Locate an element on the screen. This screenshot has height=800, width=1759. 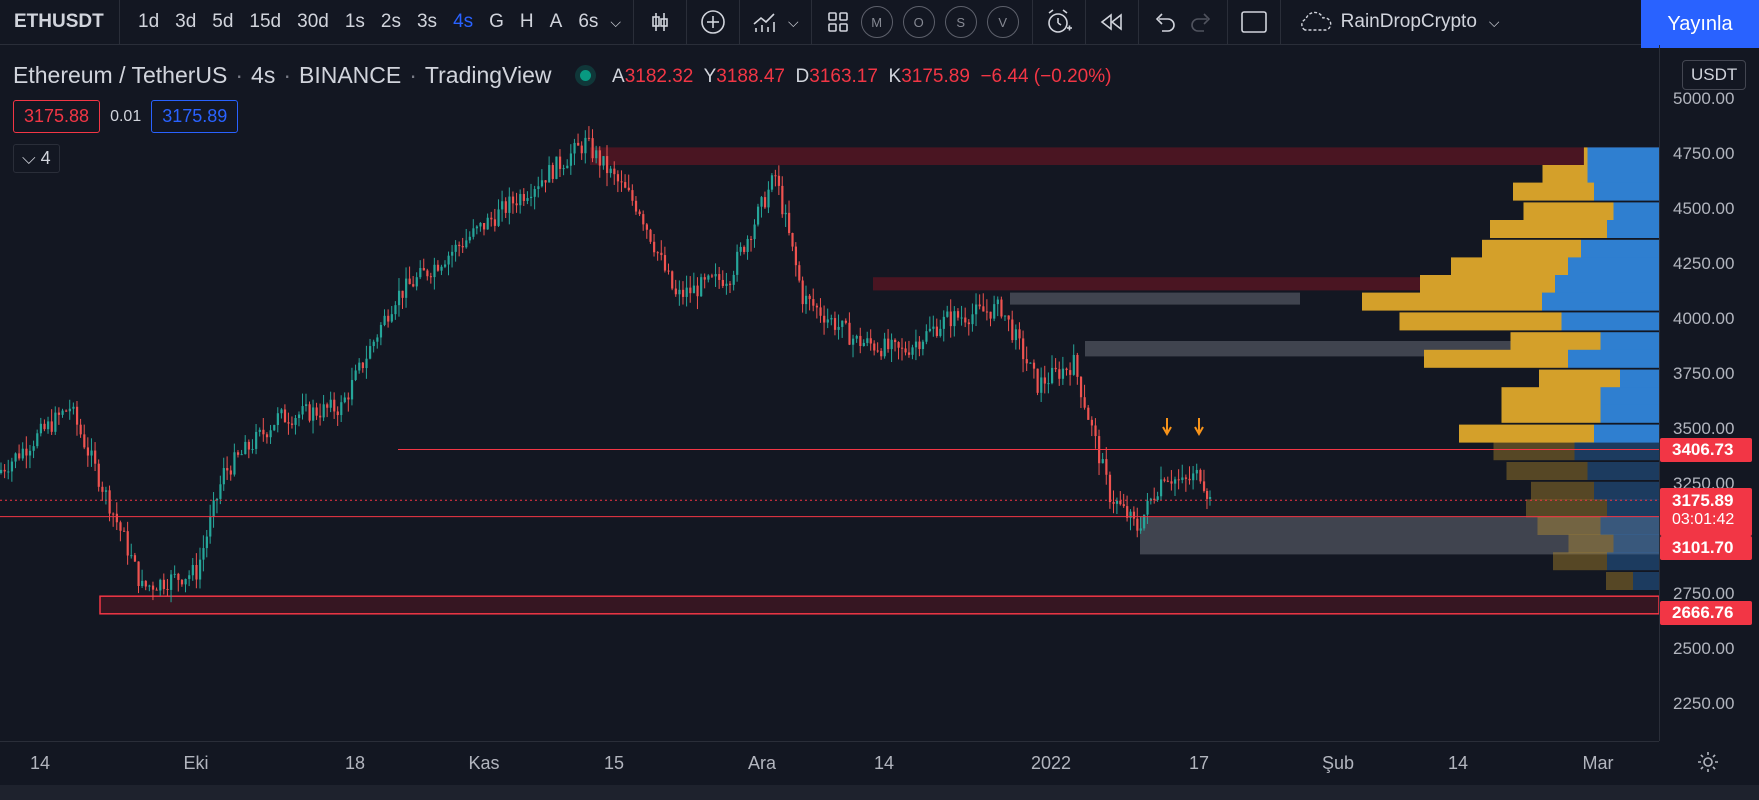
add-compare-icon is located at coordinates (713, 22).